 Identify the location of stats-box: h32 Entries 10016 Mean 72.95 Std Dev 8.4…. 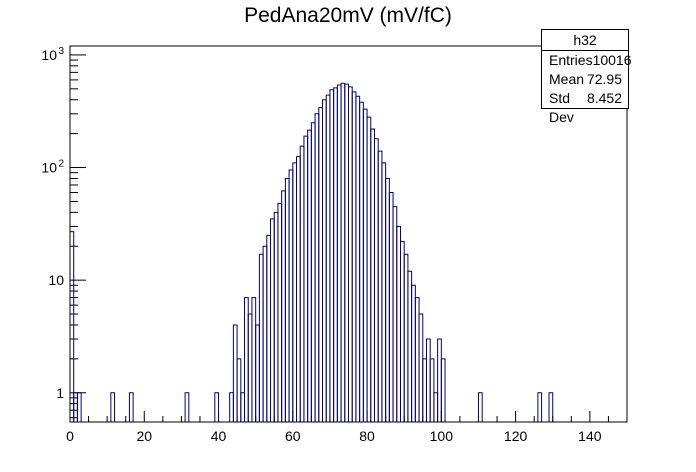
(586, 77).